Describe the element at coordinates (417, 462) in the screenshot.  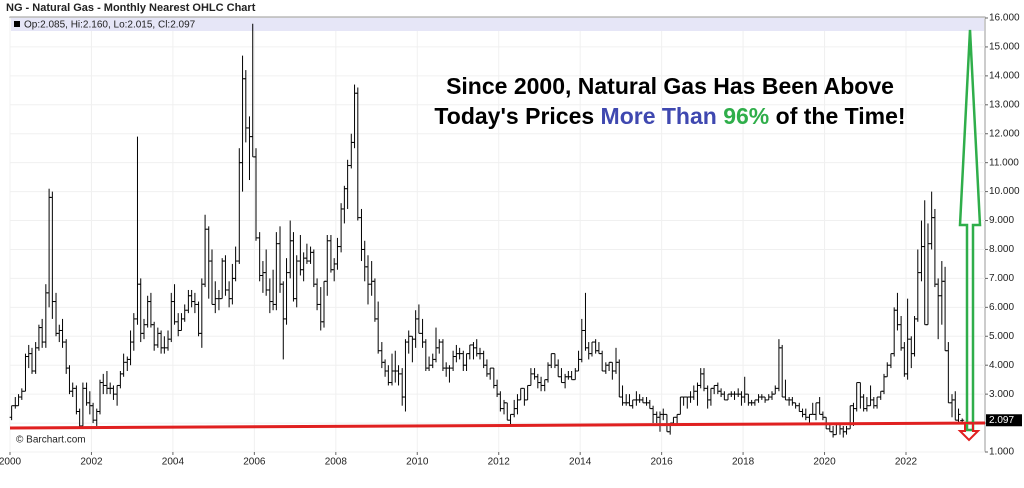
I see `x-tick-label: 2010` at that location.